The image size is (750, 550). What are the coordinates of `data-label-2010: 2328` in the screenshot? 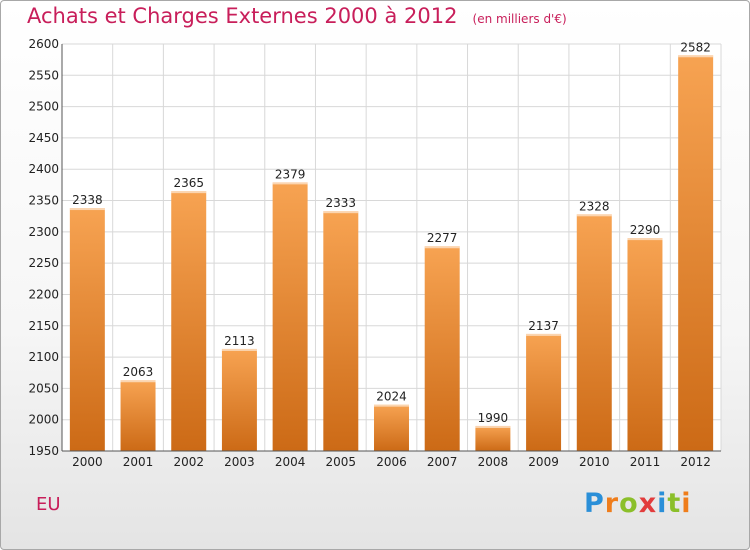 It's located at (594, 206).